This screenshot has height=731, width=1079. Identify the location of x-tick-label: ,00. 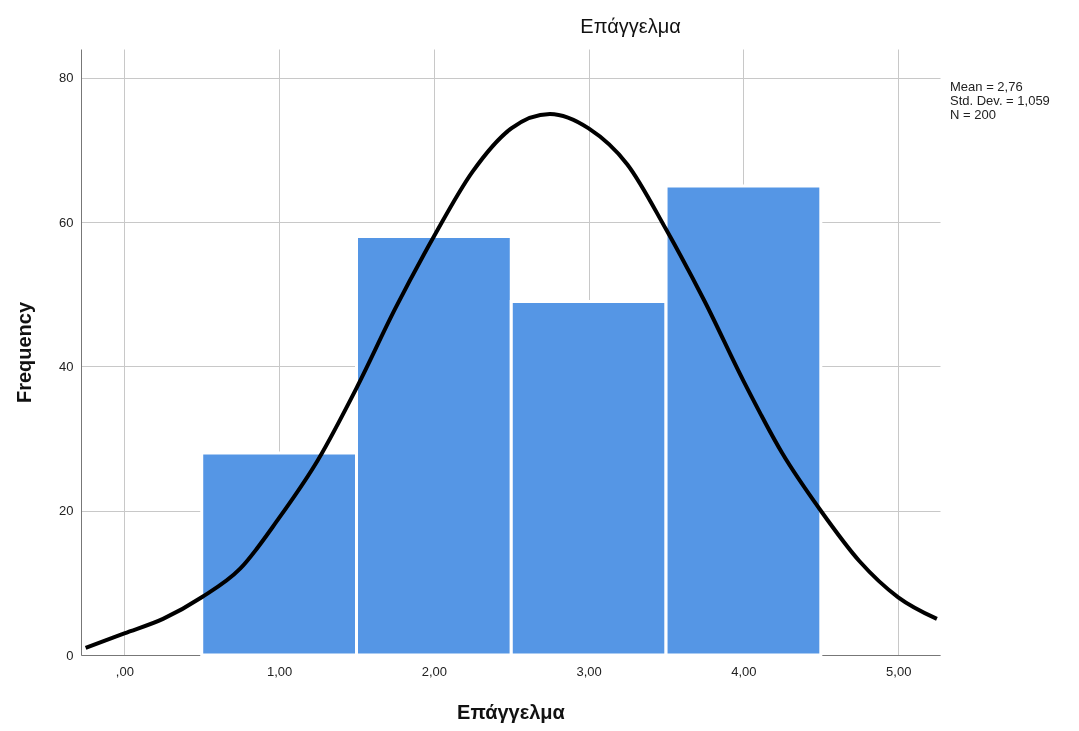
(124, 671).